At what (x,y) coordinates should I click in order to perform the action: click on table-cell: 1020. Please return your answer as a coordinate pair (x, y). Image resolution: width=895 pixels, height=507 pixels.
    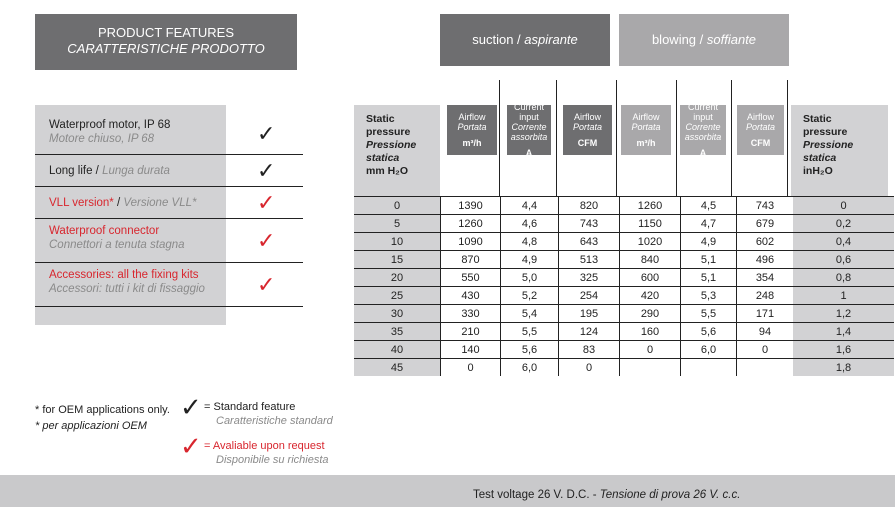
    Looking at the image, I should click on (650, 241).